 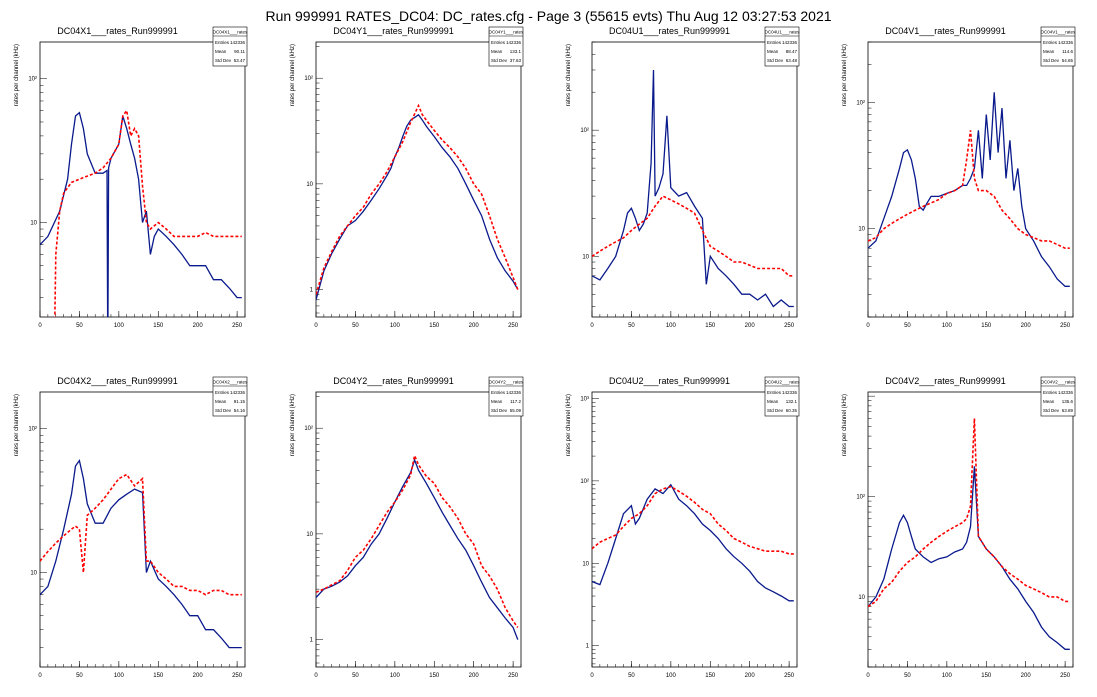 What do you see at coordinates (230, 382) in the screenshot?
I see `stats-name: DC04X2___rates` at bounding box center [230, 382].